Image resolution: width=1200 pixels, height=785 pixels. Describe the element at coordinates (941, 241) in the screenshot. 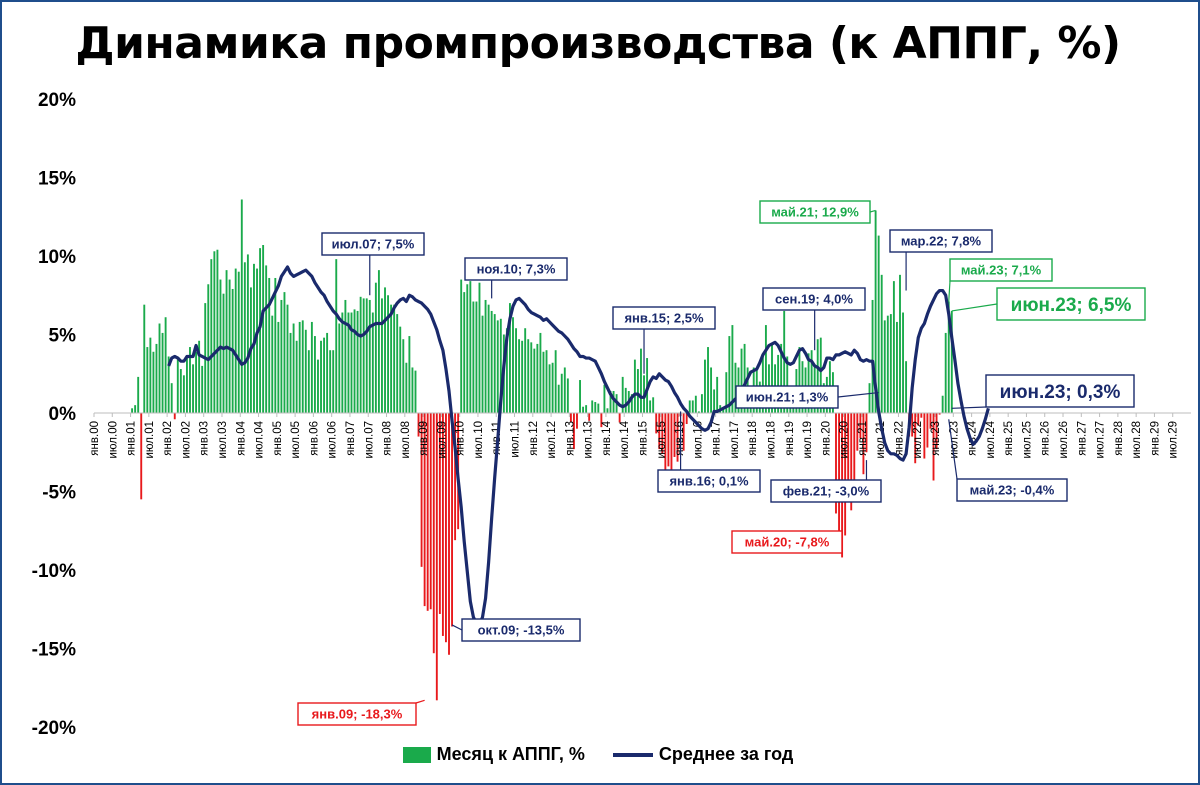

I see `annotation-label: мар.22; 7,8%` at that location.